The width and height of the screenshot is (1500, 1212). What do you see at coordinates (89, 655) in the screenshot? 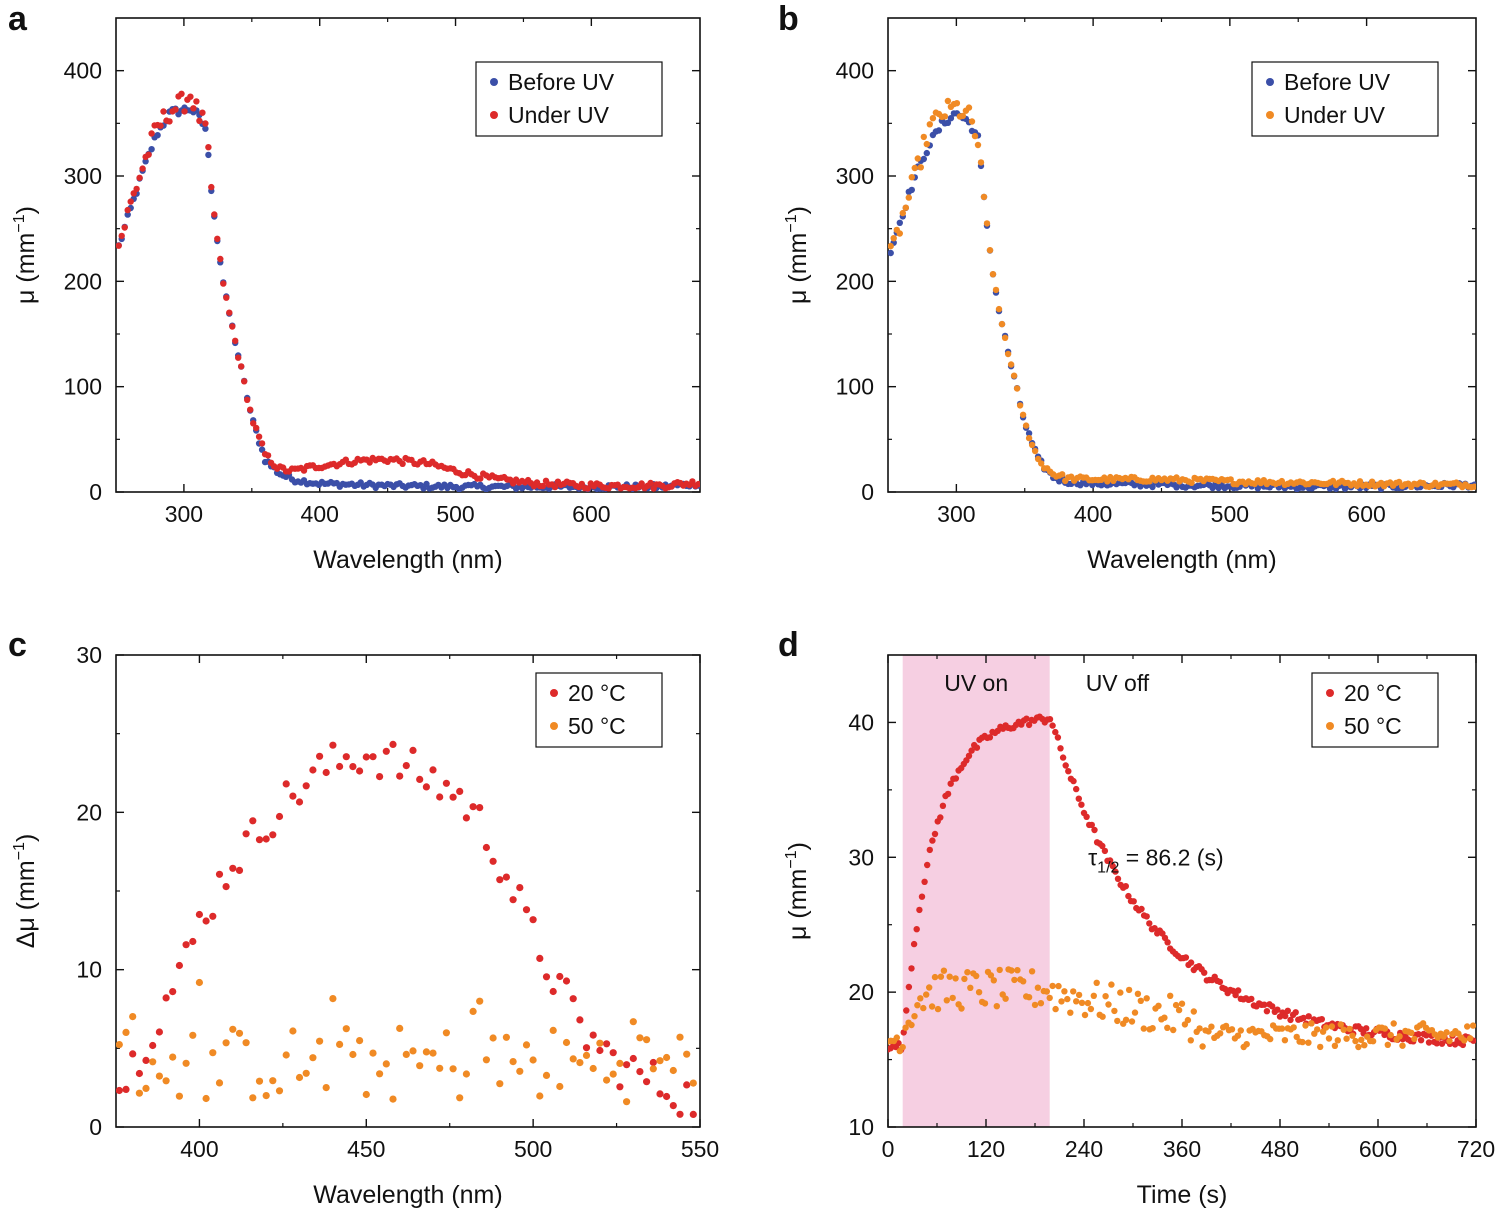
I see `y-tick-label: 30` at bounding box center [89, 655].